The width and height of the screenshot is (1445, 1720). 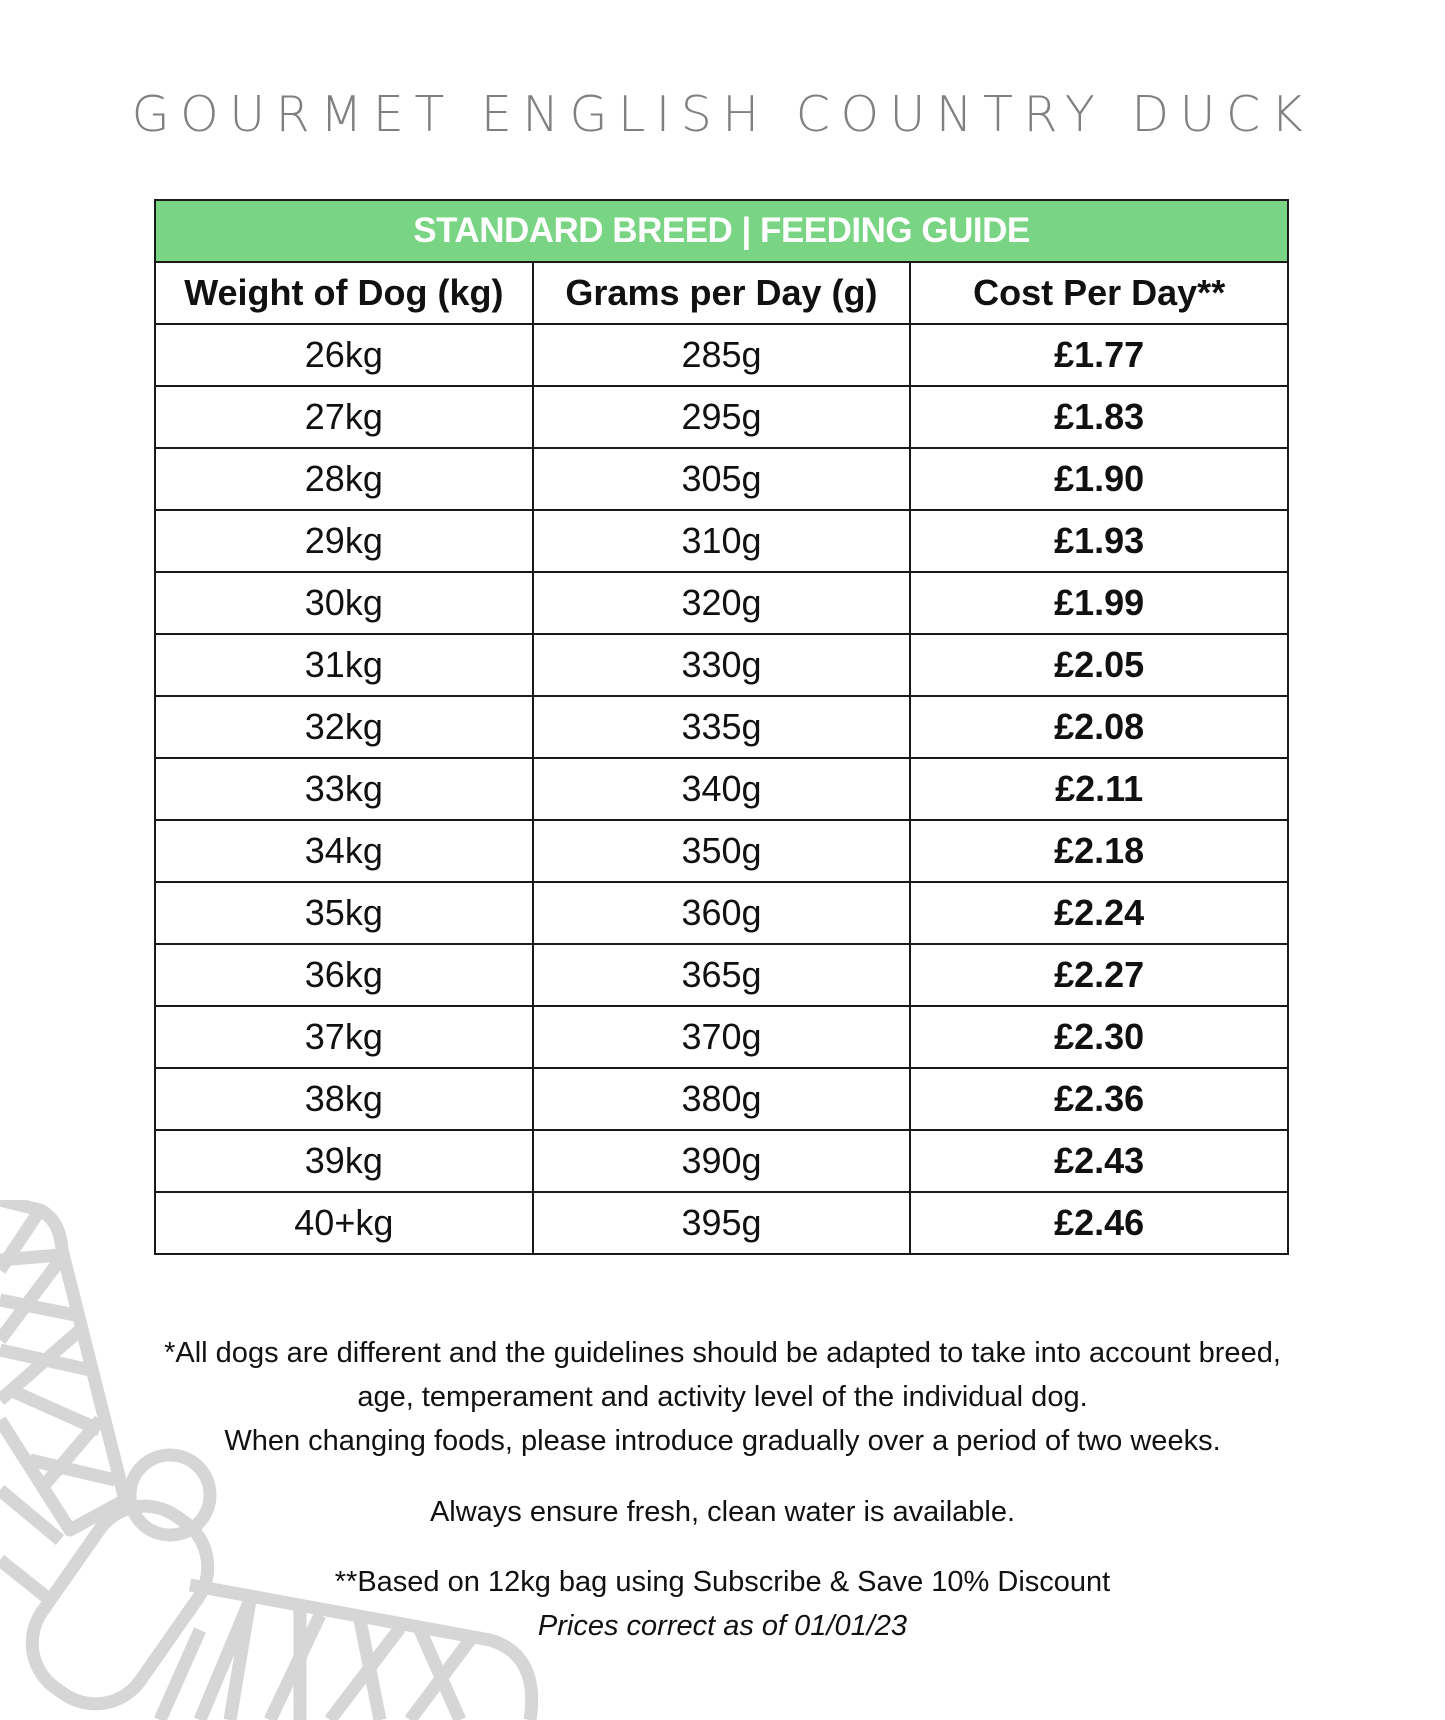 I want to click on table-row: 26kg 285g £1.77, so click(x=721, y=355).